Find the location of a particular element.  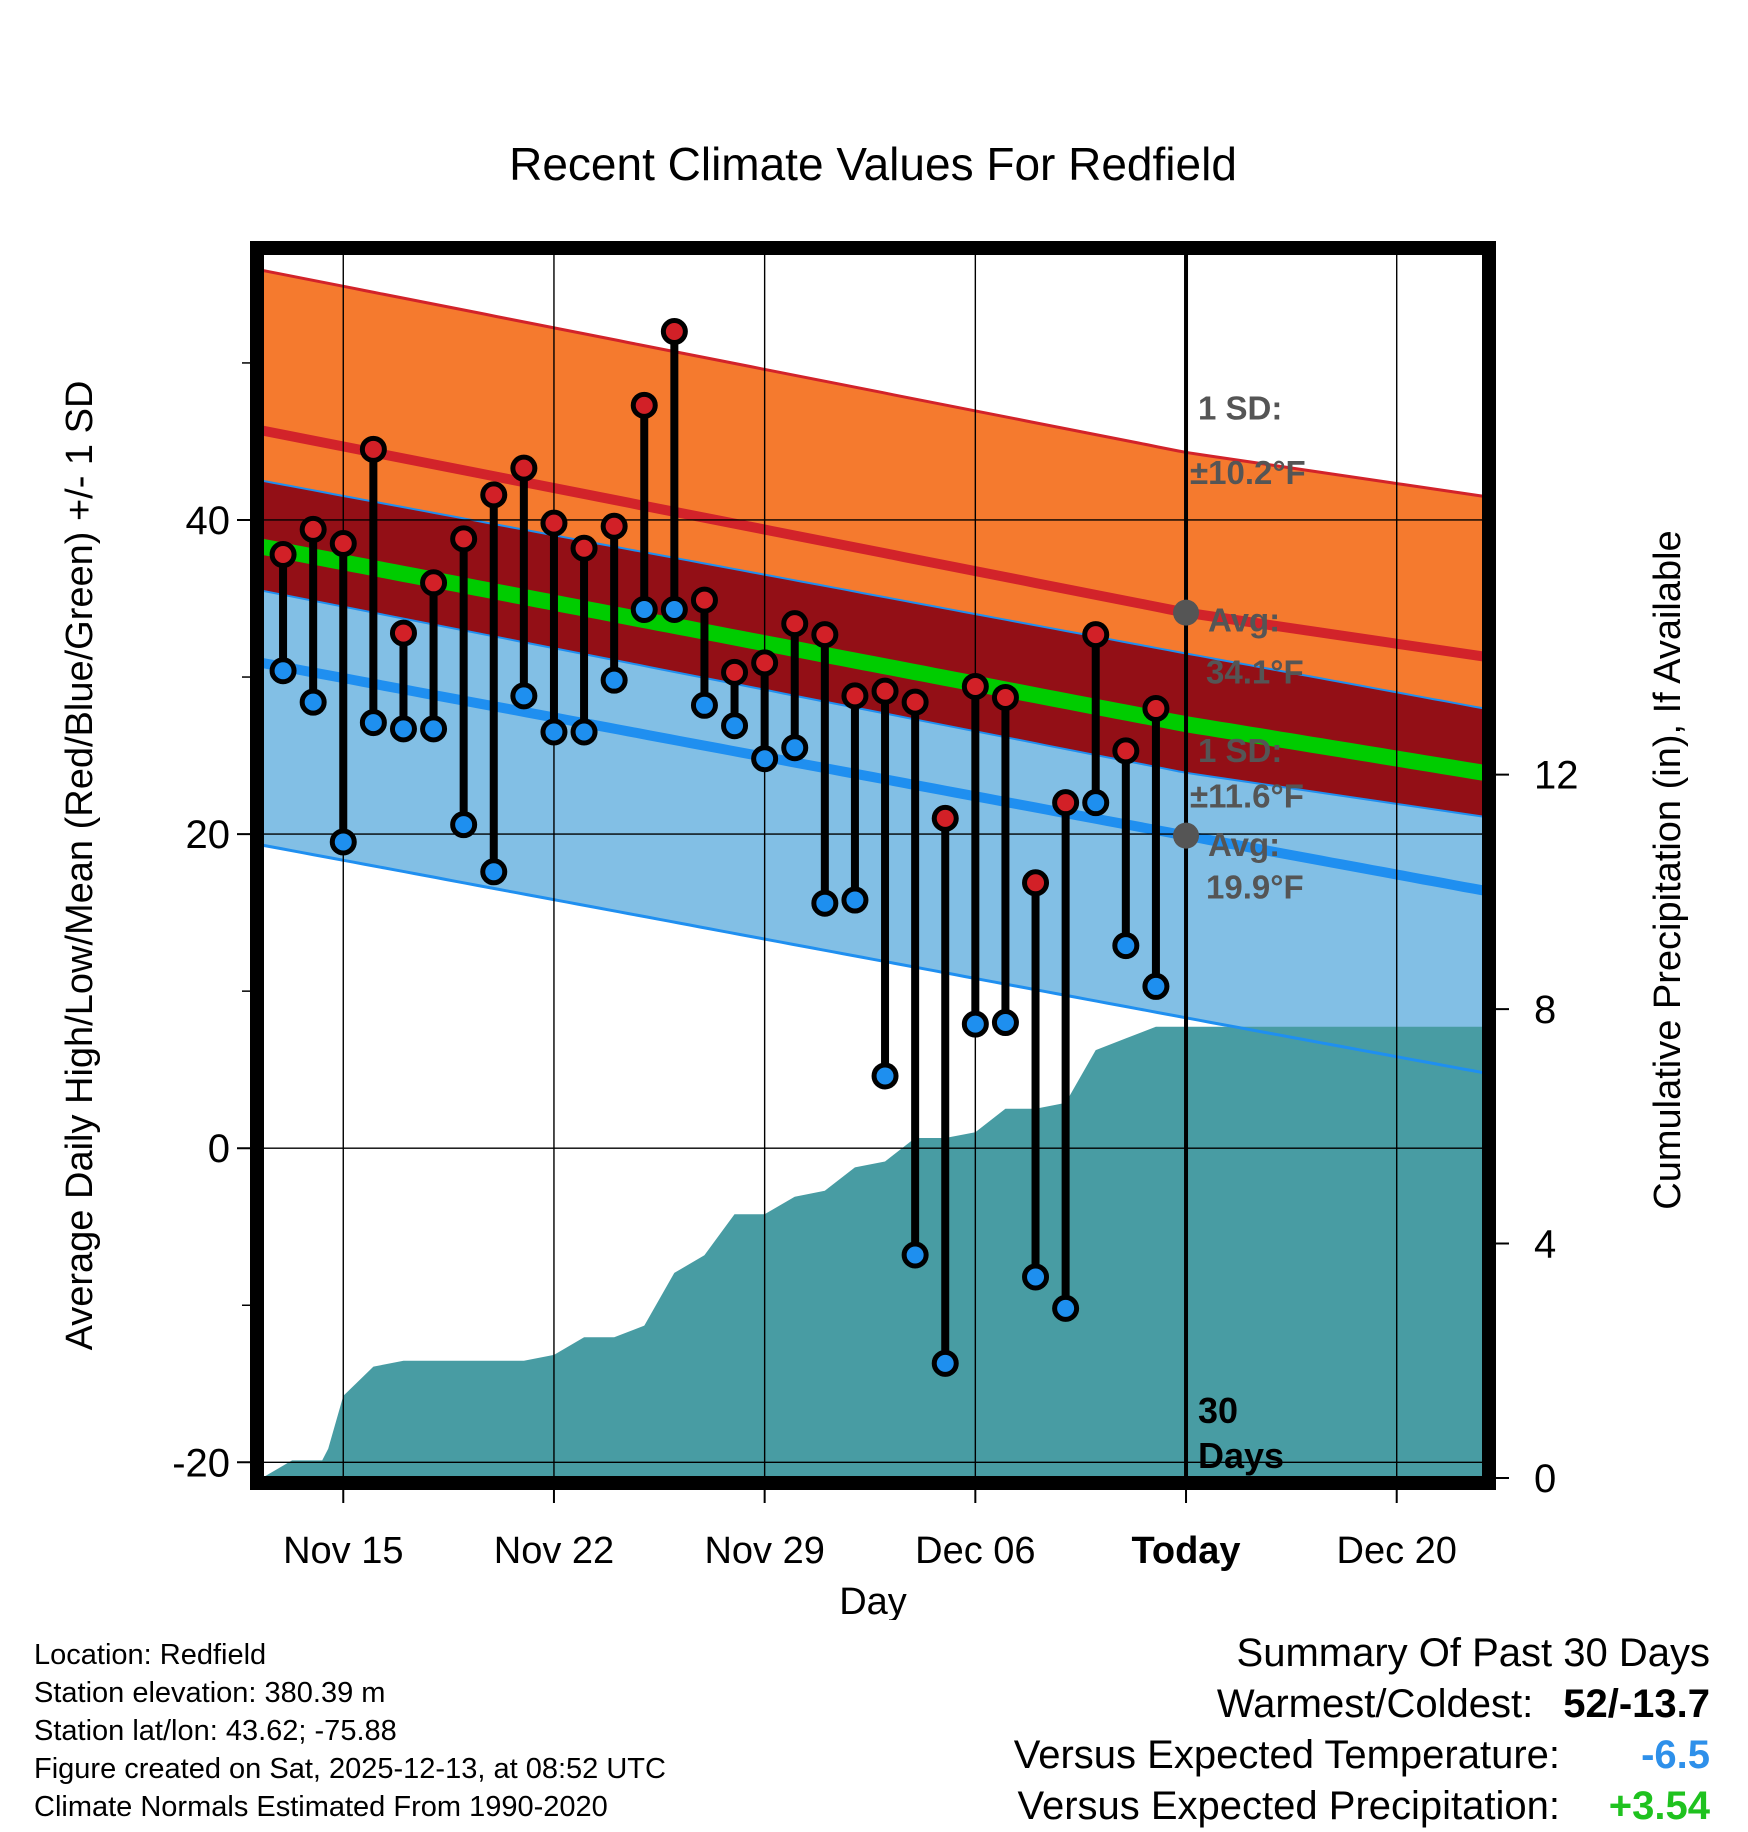

summary-warm-cold: Warmest/Coldest: 52/-13.7 is located at coordinates (1362, 1704).